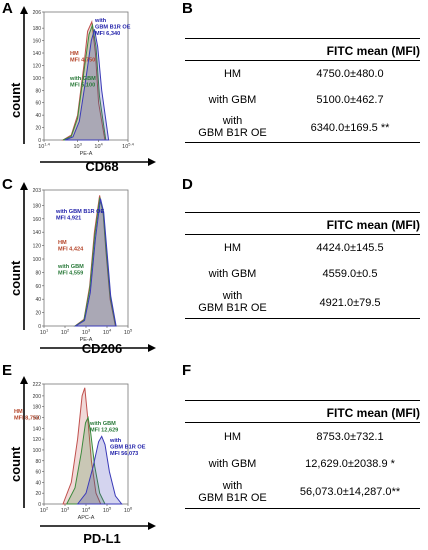 The height and width of the screenshot is (550, 428). I want to click on x-tick-label: 10², so click(44, 510).